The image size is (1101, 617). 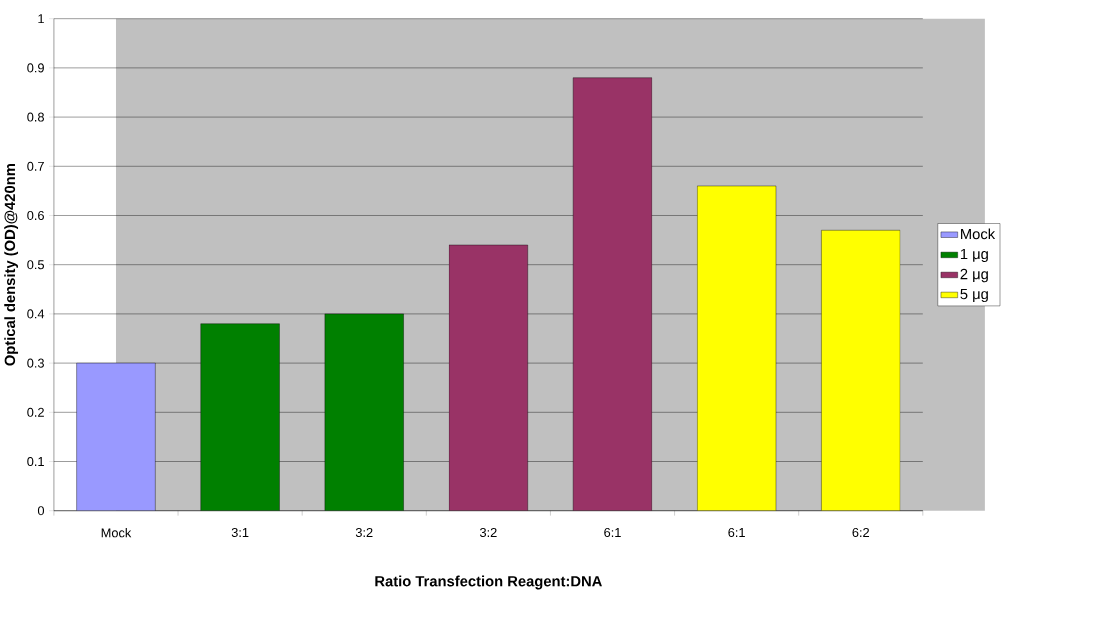 I want to click on legend-label: Mock, so click(x=978, y=234).